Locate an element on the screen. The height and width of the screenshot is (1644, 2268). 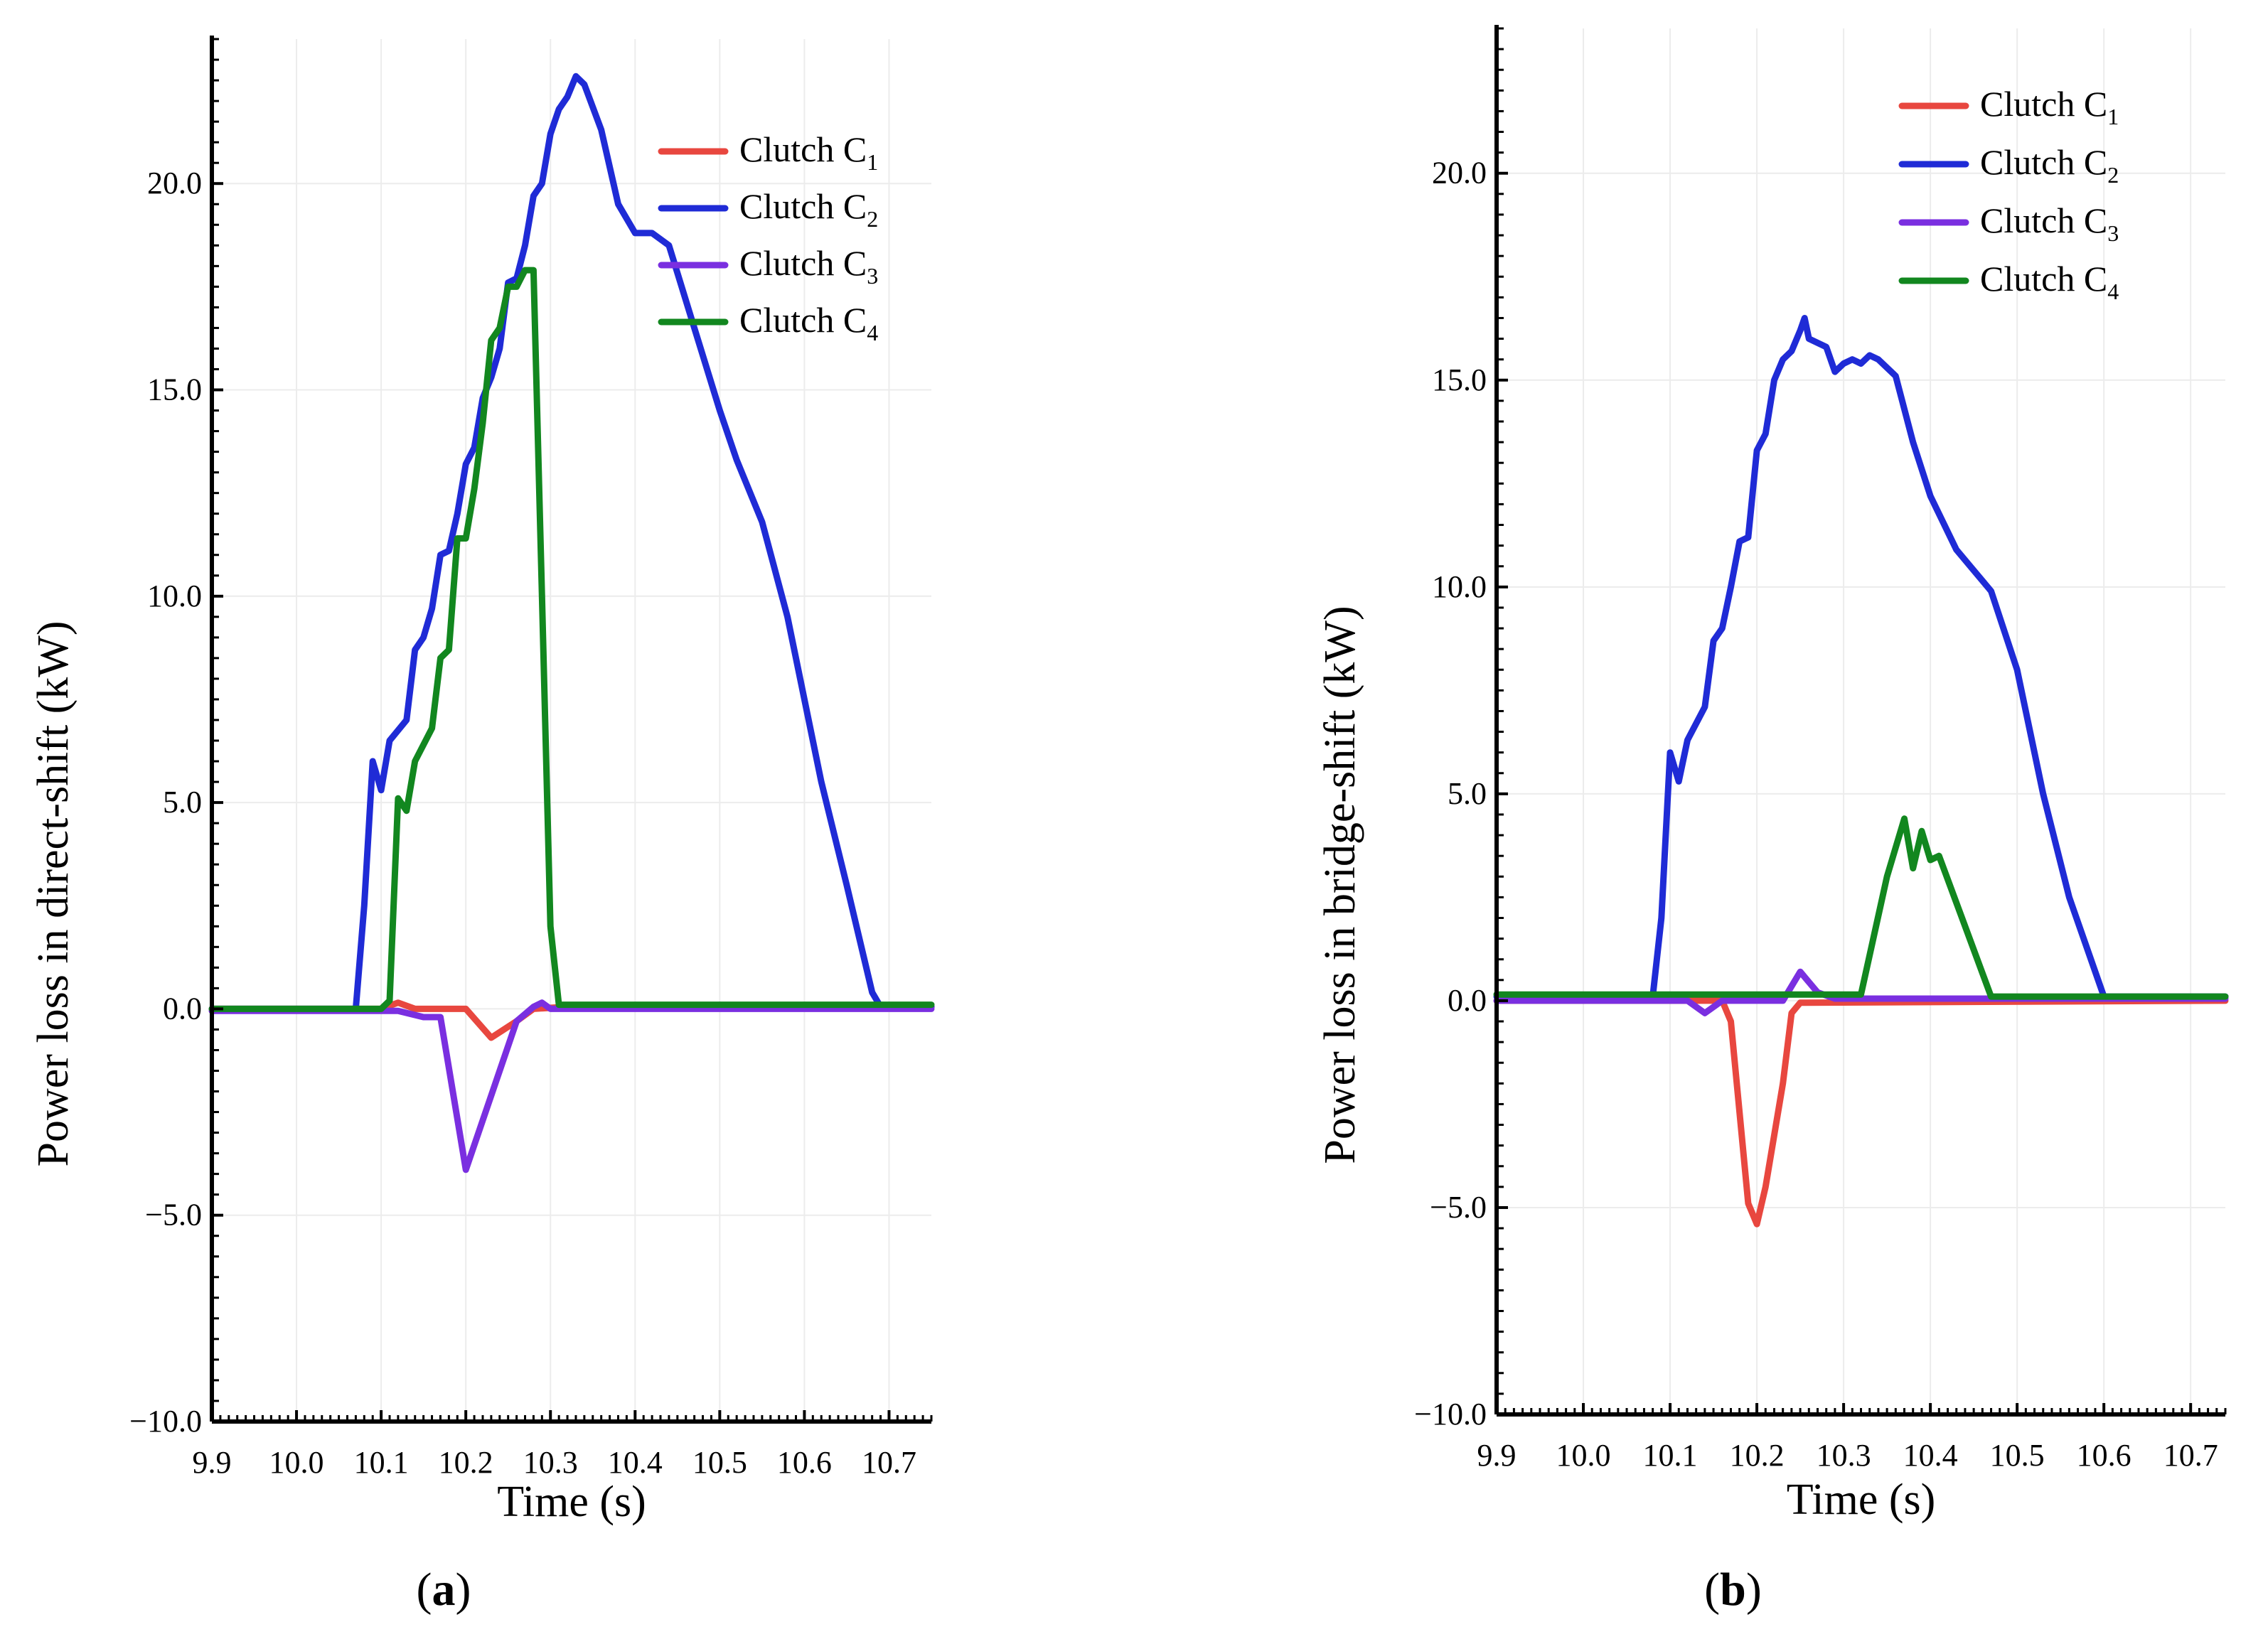
panel-label: (b) is located at coordinates (1733, 1590).